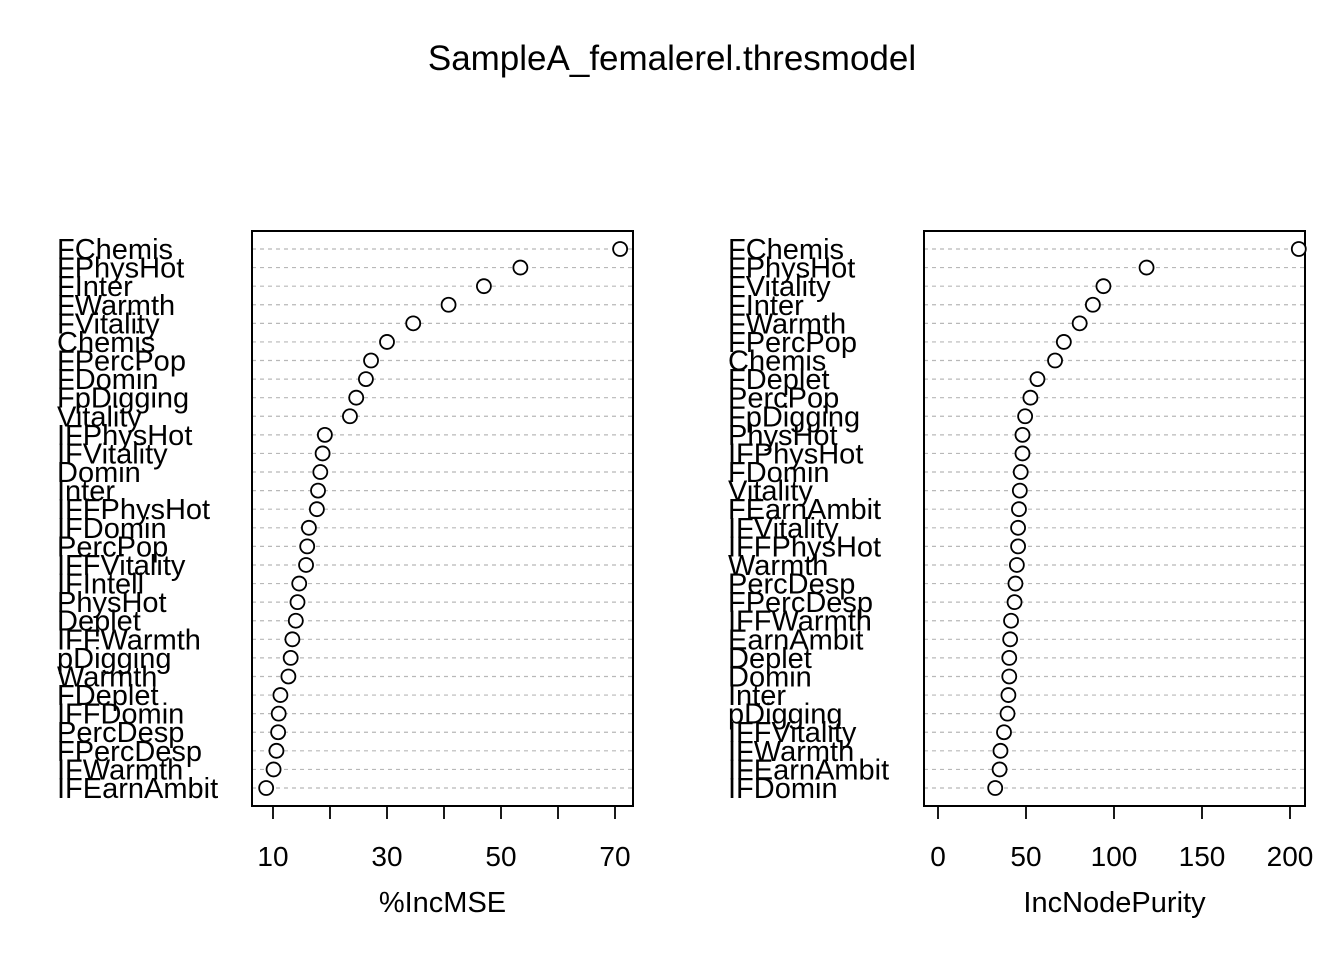 The width and height of the screenshot is (1344, 960). I want to click on row-label: Vitality, so click(99, 417).